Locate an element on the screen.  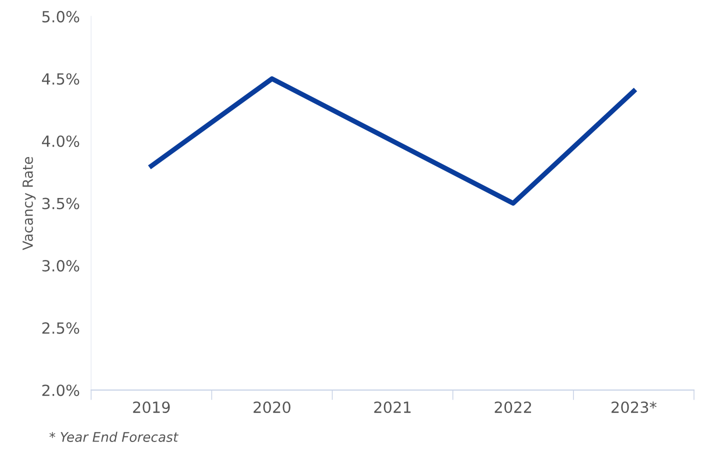
y-tick-label: 2.5% is located at coordinates (61, 328).